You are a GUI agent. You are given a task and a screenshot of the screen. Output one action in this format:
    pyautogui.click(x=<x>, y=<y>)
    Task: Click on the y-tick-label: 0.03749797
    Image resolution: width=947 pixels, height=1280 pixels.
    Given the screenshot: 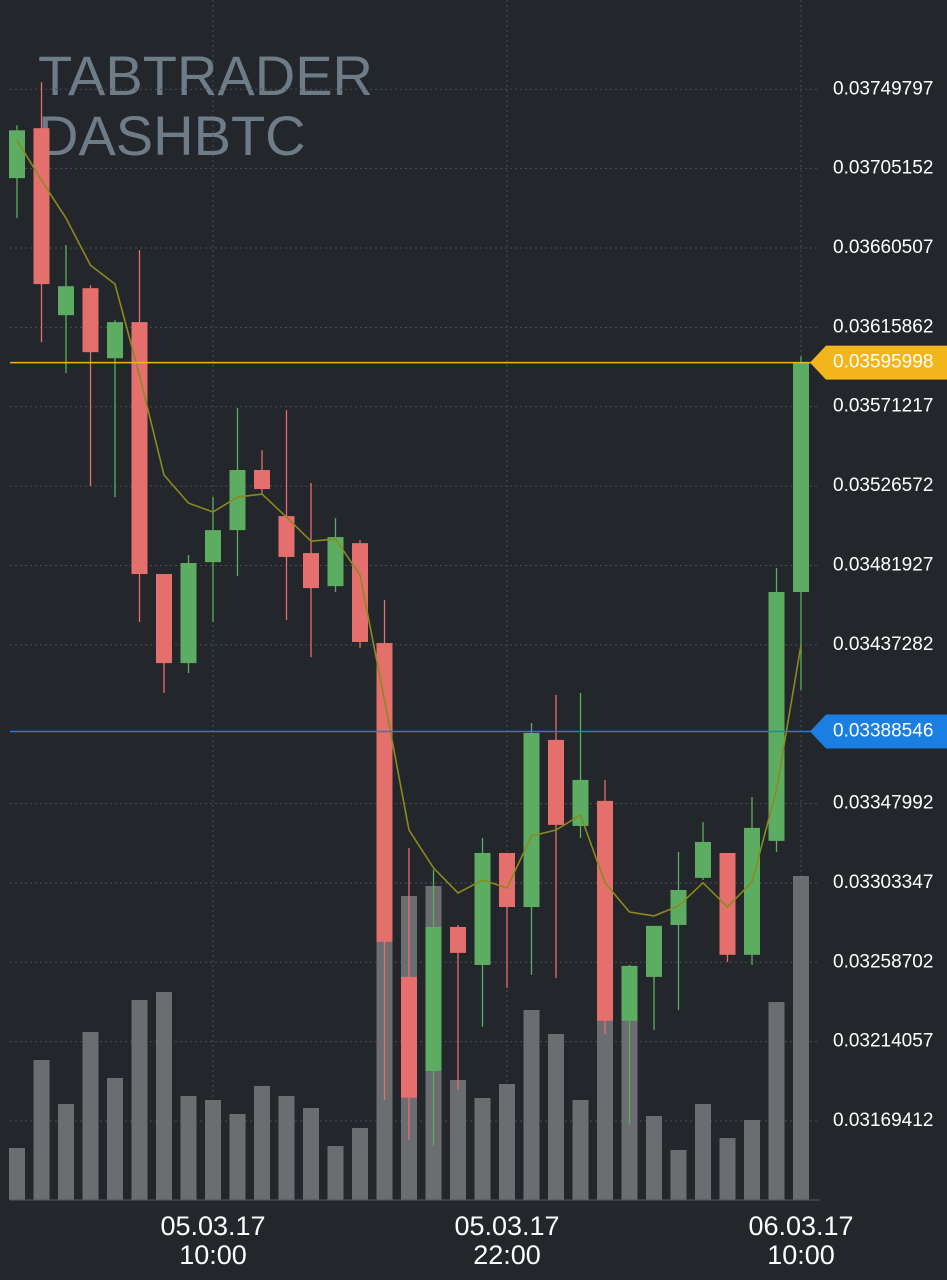 What is the action you would take?
    pyautogui.click(x=883, y=88)
    